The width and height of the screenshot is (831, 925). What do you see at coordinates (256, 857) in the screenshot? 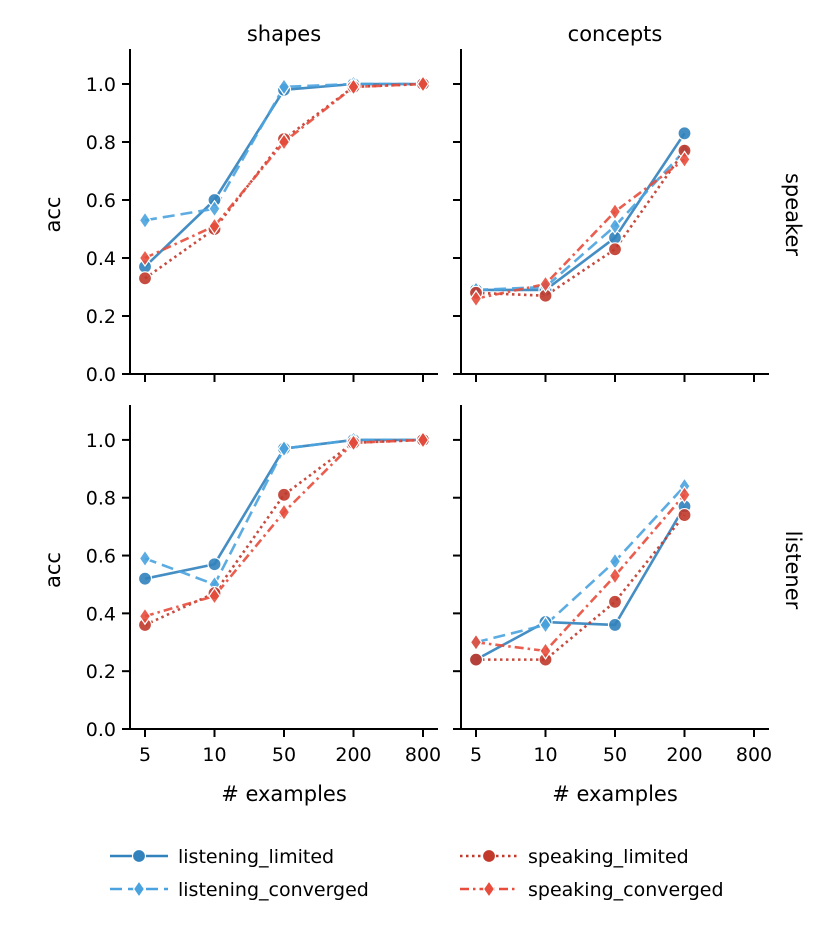
I see `legend-label: listening_limited` at bounding box center [256, 857].